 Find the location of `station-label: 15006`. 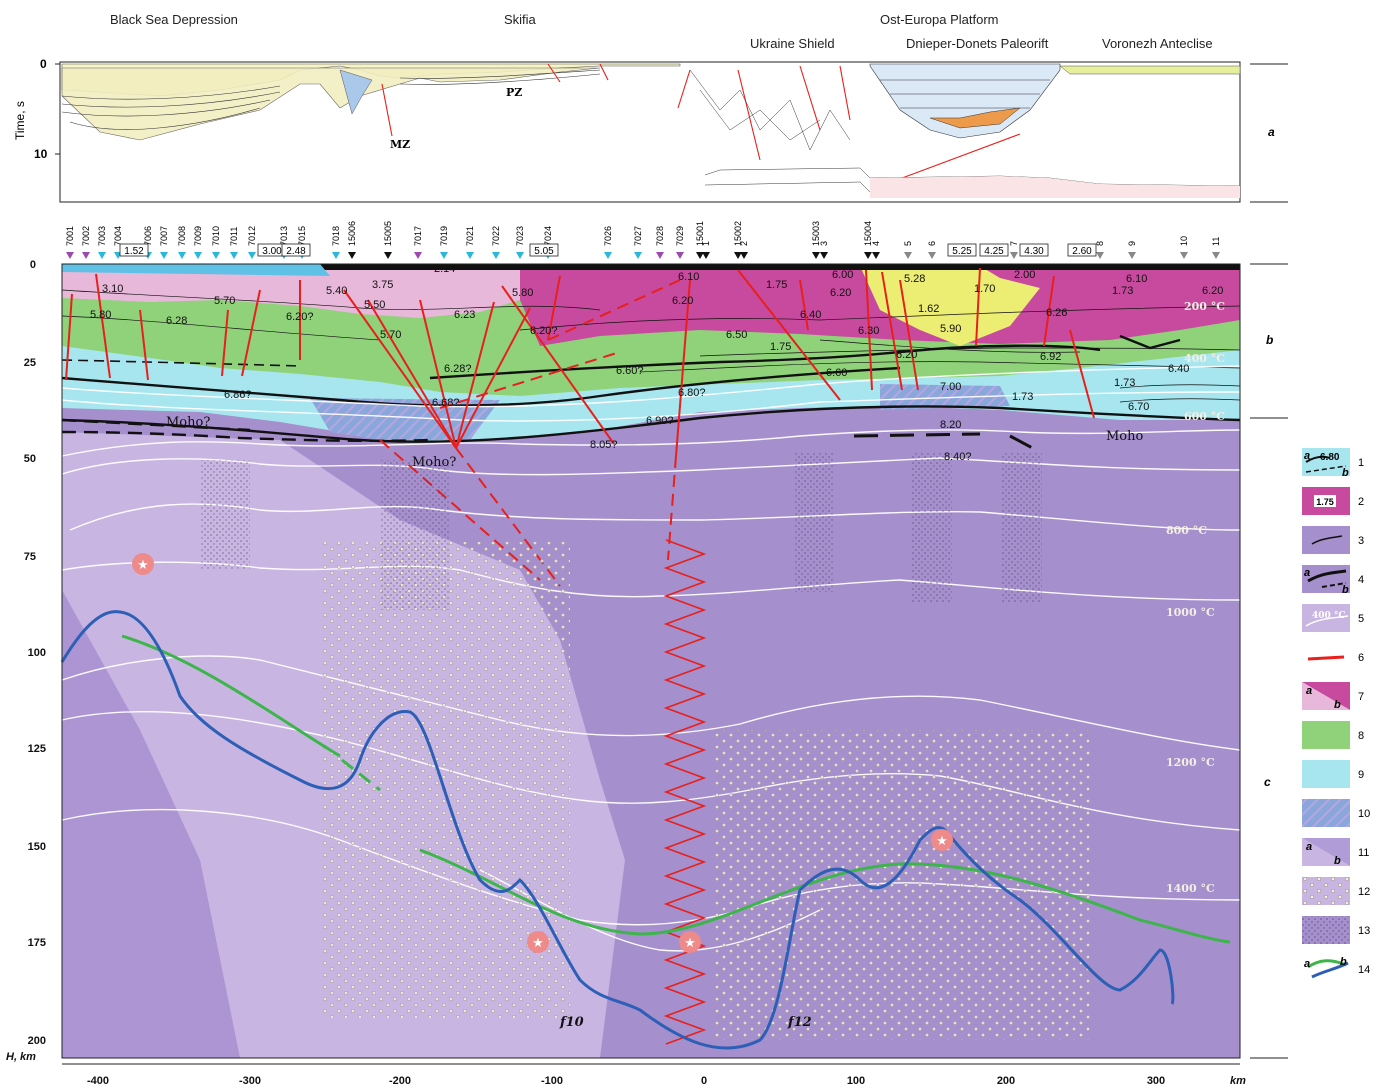

station-label: 15006 is located at coordinates (352, 233).